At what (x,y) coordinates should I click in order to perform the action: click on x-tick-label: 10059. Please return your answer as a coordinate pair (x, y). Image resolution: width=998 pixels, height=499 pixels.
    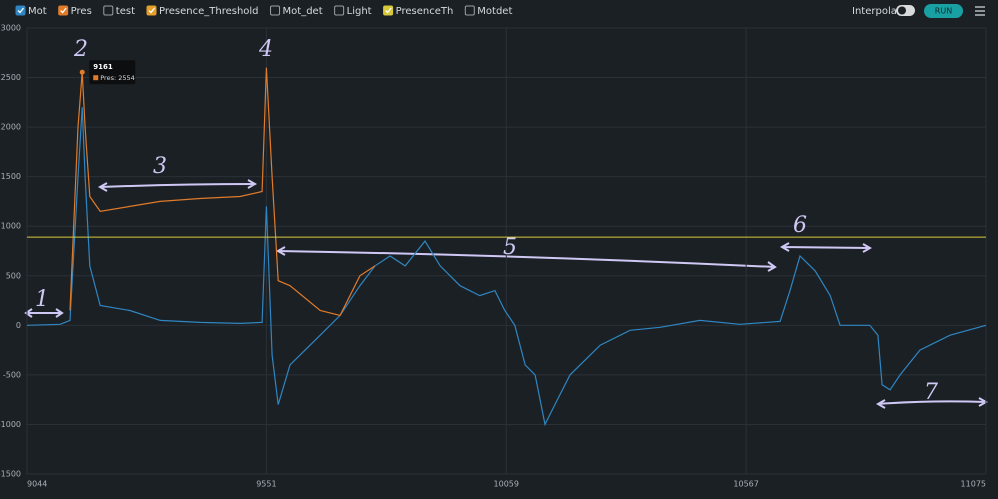
    Looking at the image, I should click on (506, 484).